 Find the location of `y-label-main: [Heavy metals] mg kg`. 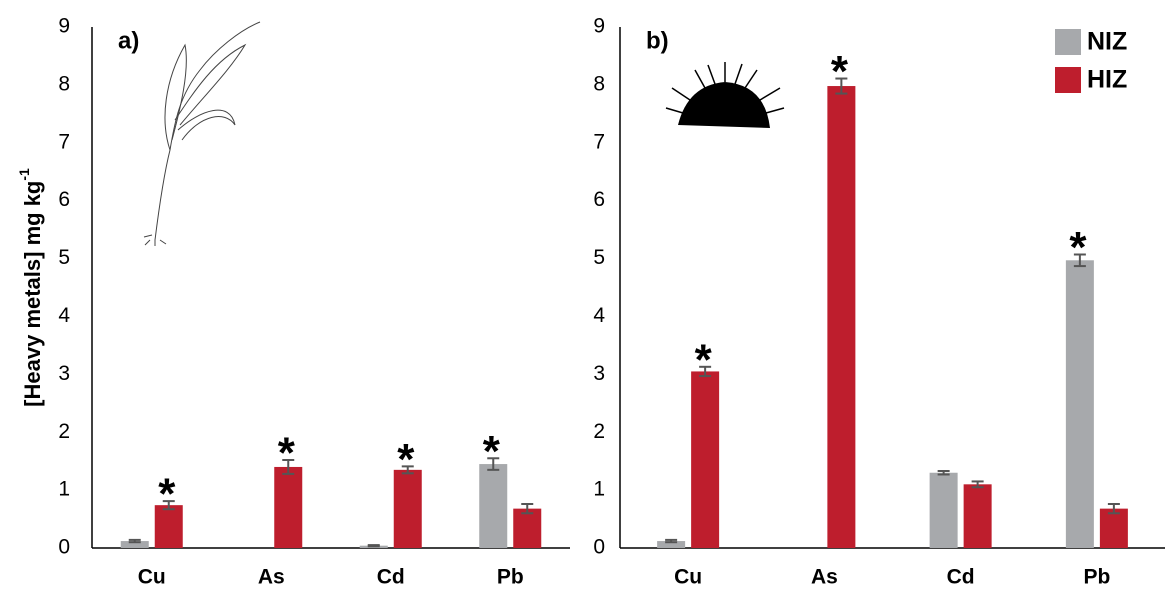

y-label-main: [Heavy metals] mg kg is located at coordinates (32, 294).